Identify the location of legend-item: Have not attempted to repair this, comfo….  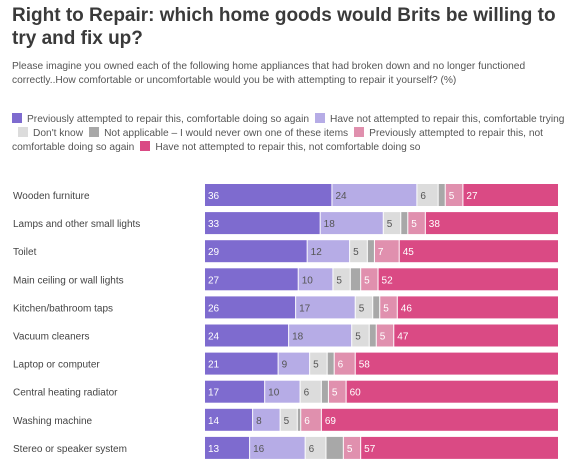
(440, 119).